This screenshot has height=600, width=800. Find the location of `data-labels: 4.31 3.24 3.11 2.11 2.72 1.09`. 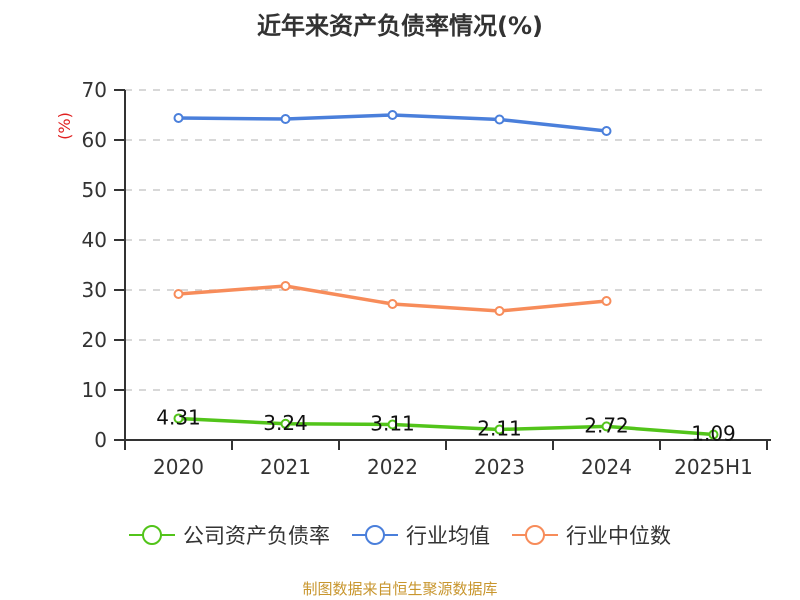

data-labels: 4.31 3.24 3.11 2.11 2.72 1.09 is located at coordinates (446, 425).